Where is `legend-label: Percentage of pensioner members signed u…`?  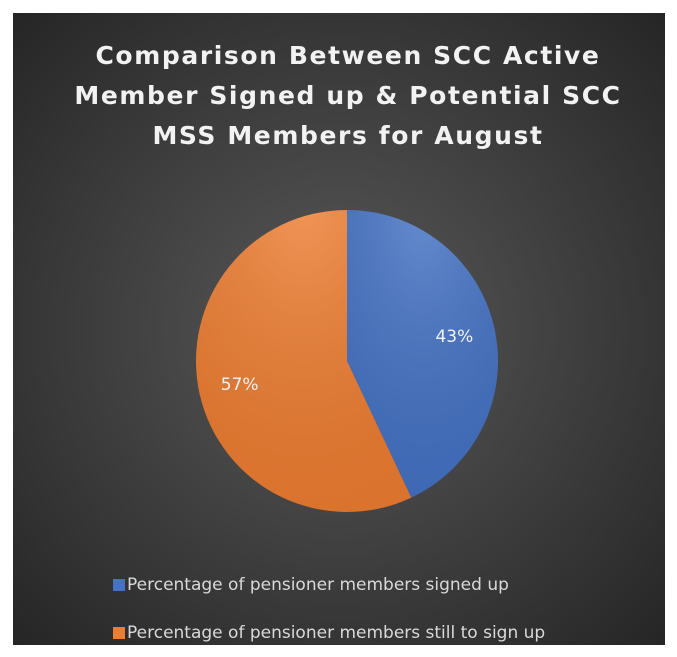
legend-label: Percentage of pensioner members signed u… is located at coordinates (318, 585).